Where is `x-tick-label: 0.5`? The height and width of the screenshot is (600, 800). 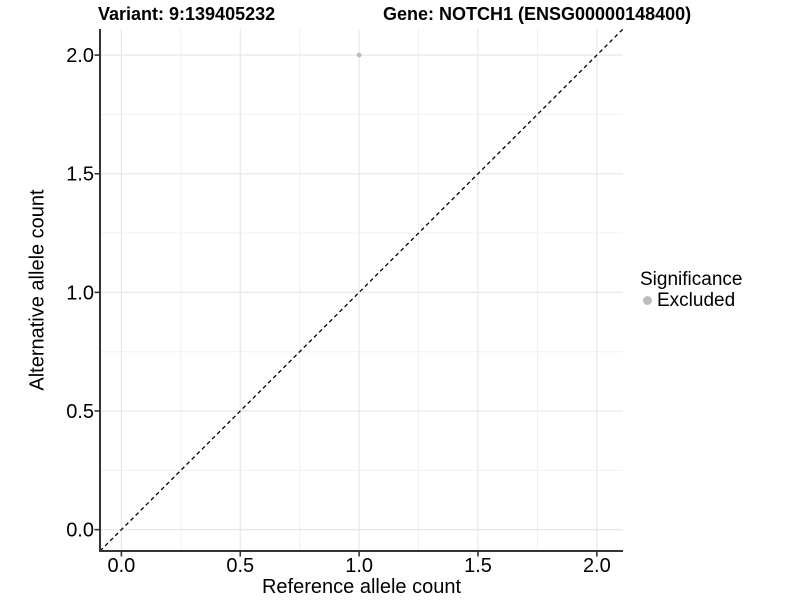 x-tick-label: 0.5 is located at coordinates (240, 566).